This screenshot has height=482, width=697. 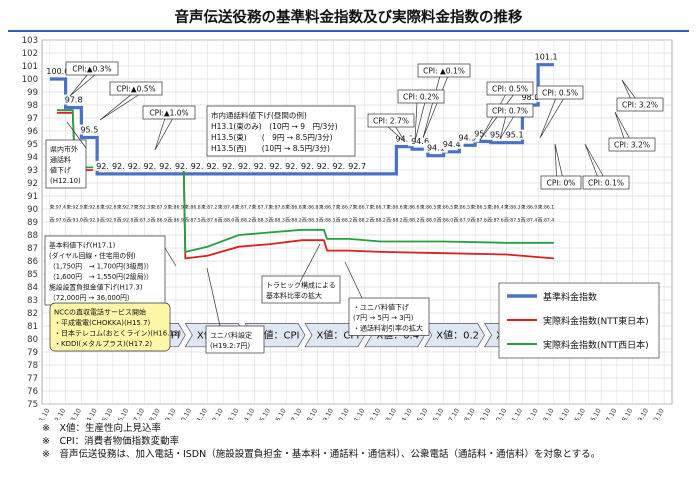 I want to click on universal-down-box-line: ・ユニバ料値下げ, so click(x=381, y=307).